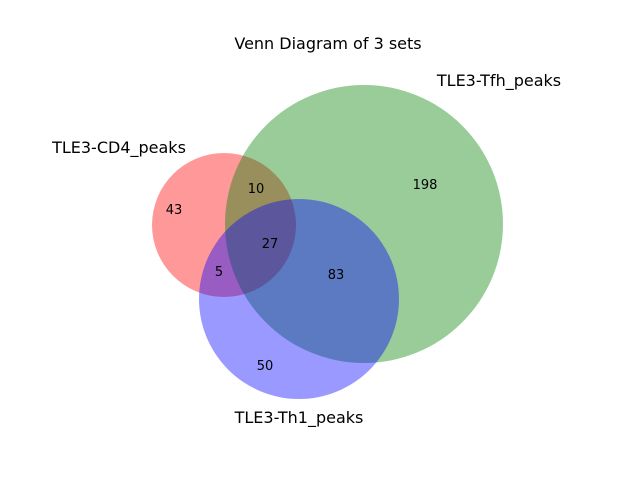  I want to click on region-count-cd4-only: 43, so click(174, 210).